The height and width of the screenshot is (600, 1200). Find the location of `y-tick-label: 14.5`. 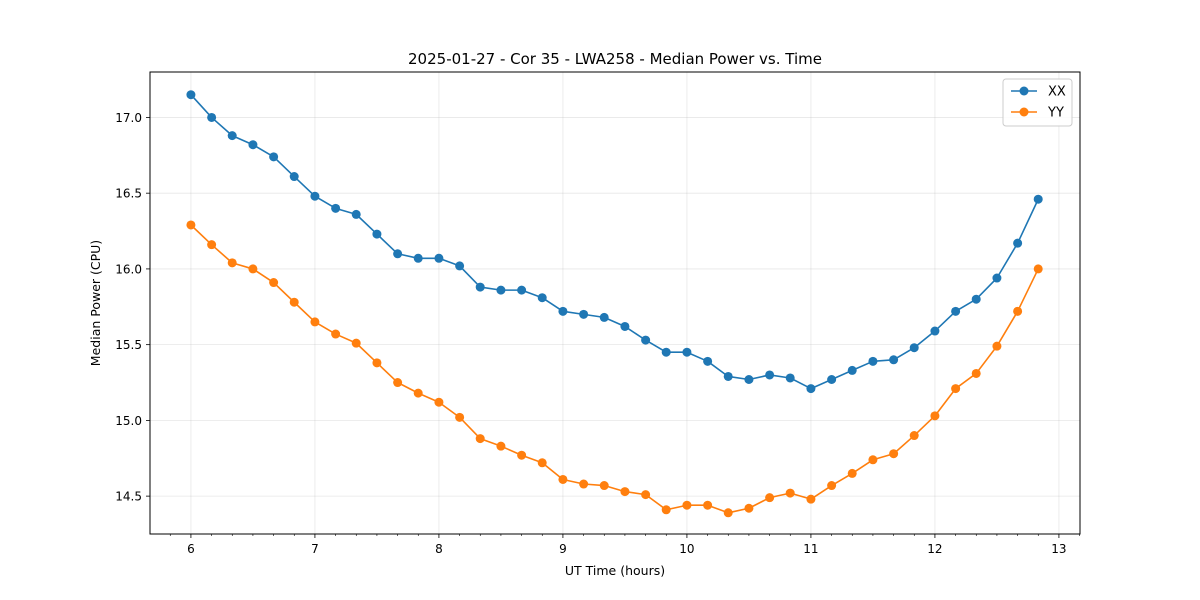

y-tick-label: 14.5 is located at coordinates (128, 497).